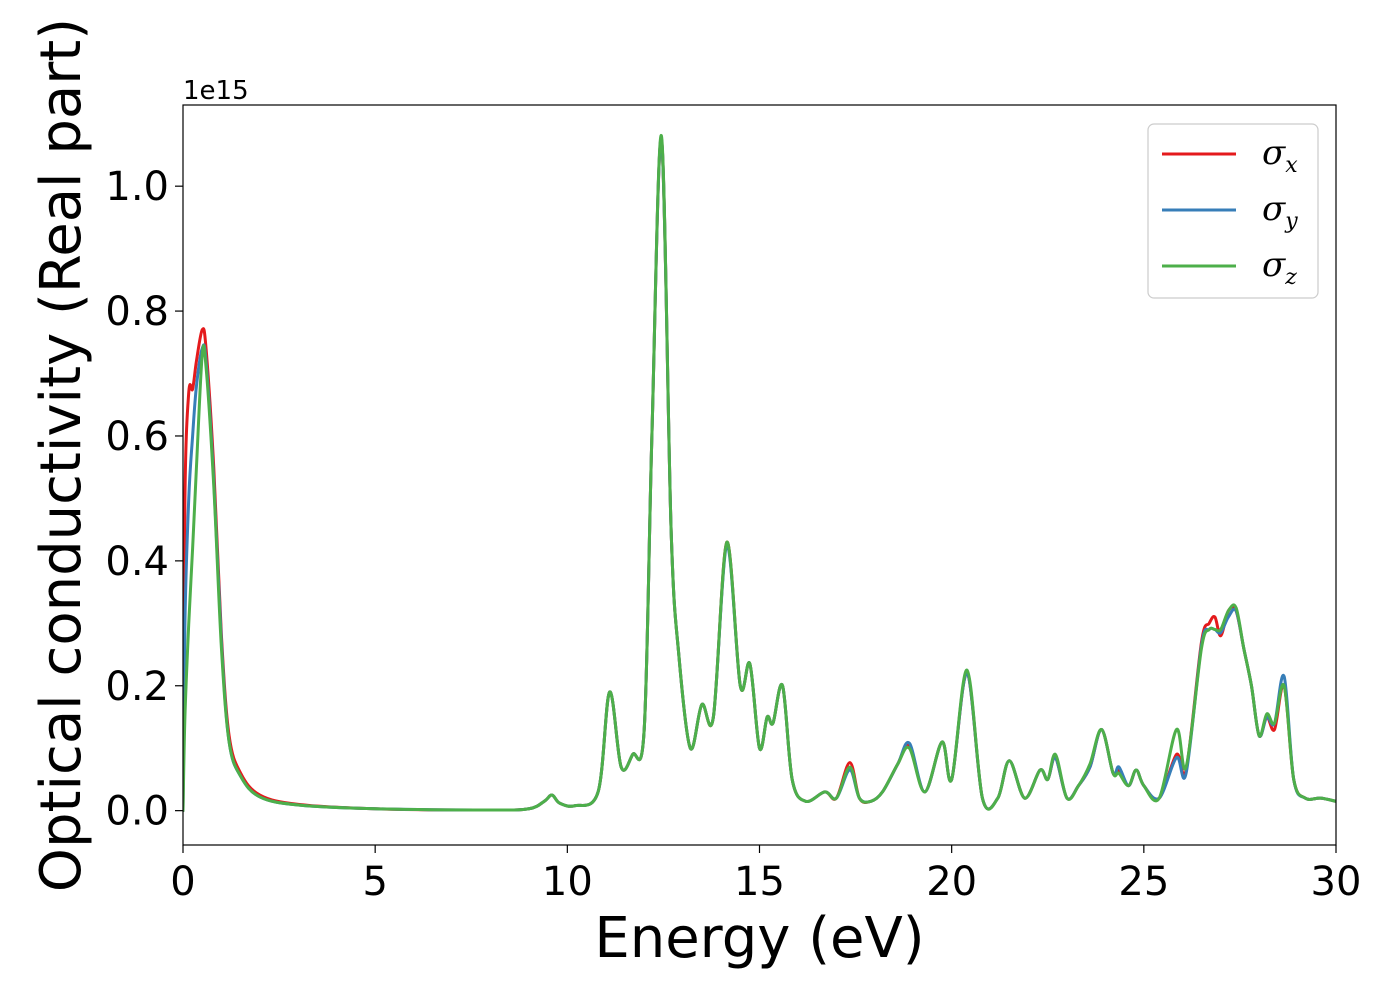  What do you see at coordinates (1280, 155) in the screenshot?
I see `legend-label-sigma-x: σx` at bounding box center [1280, 155].